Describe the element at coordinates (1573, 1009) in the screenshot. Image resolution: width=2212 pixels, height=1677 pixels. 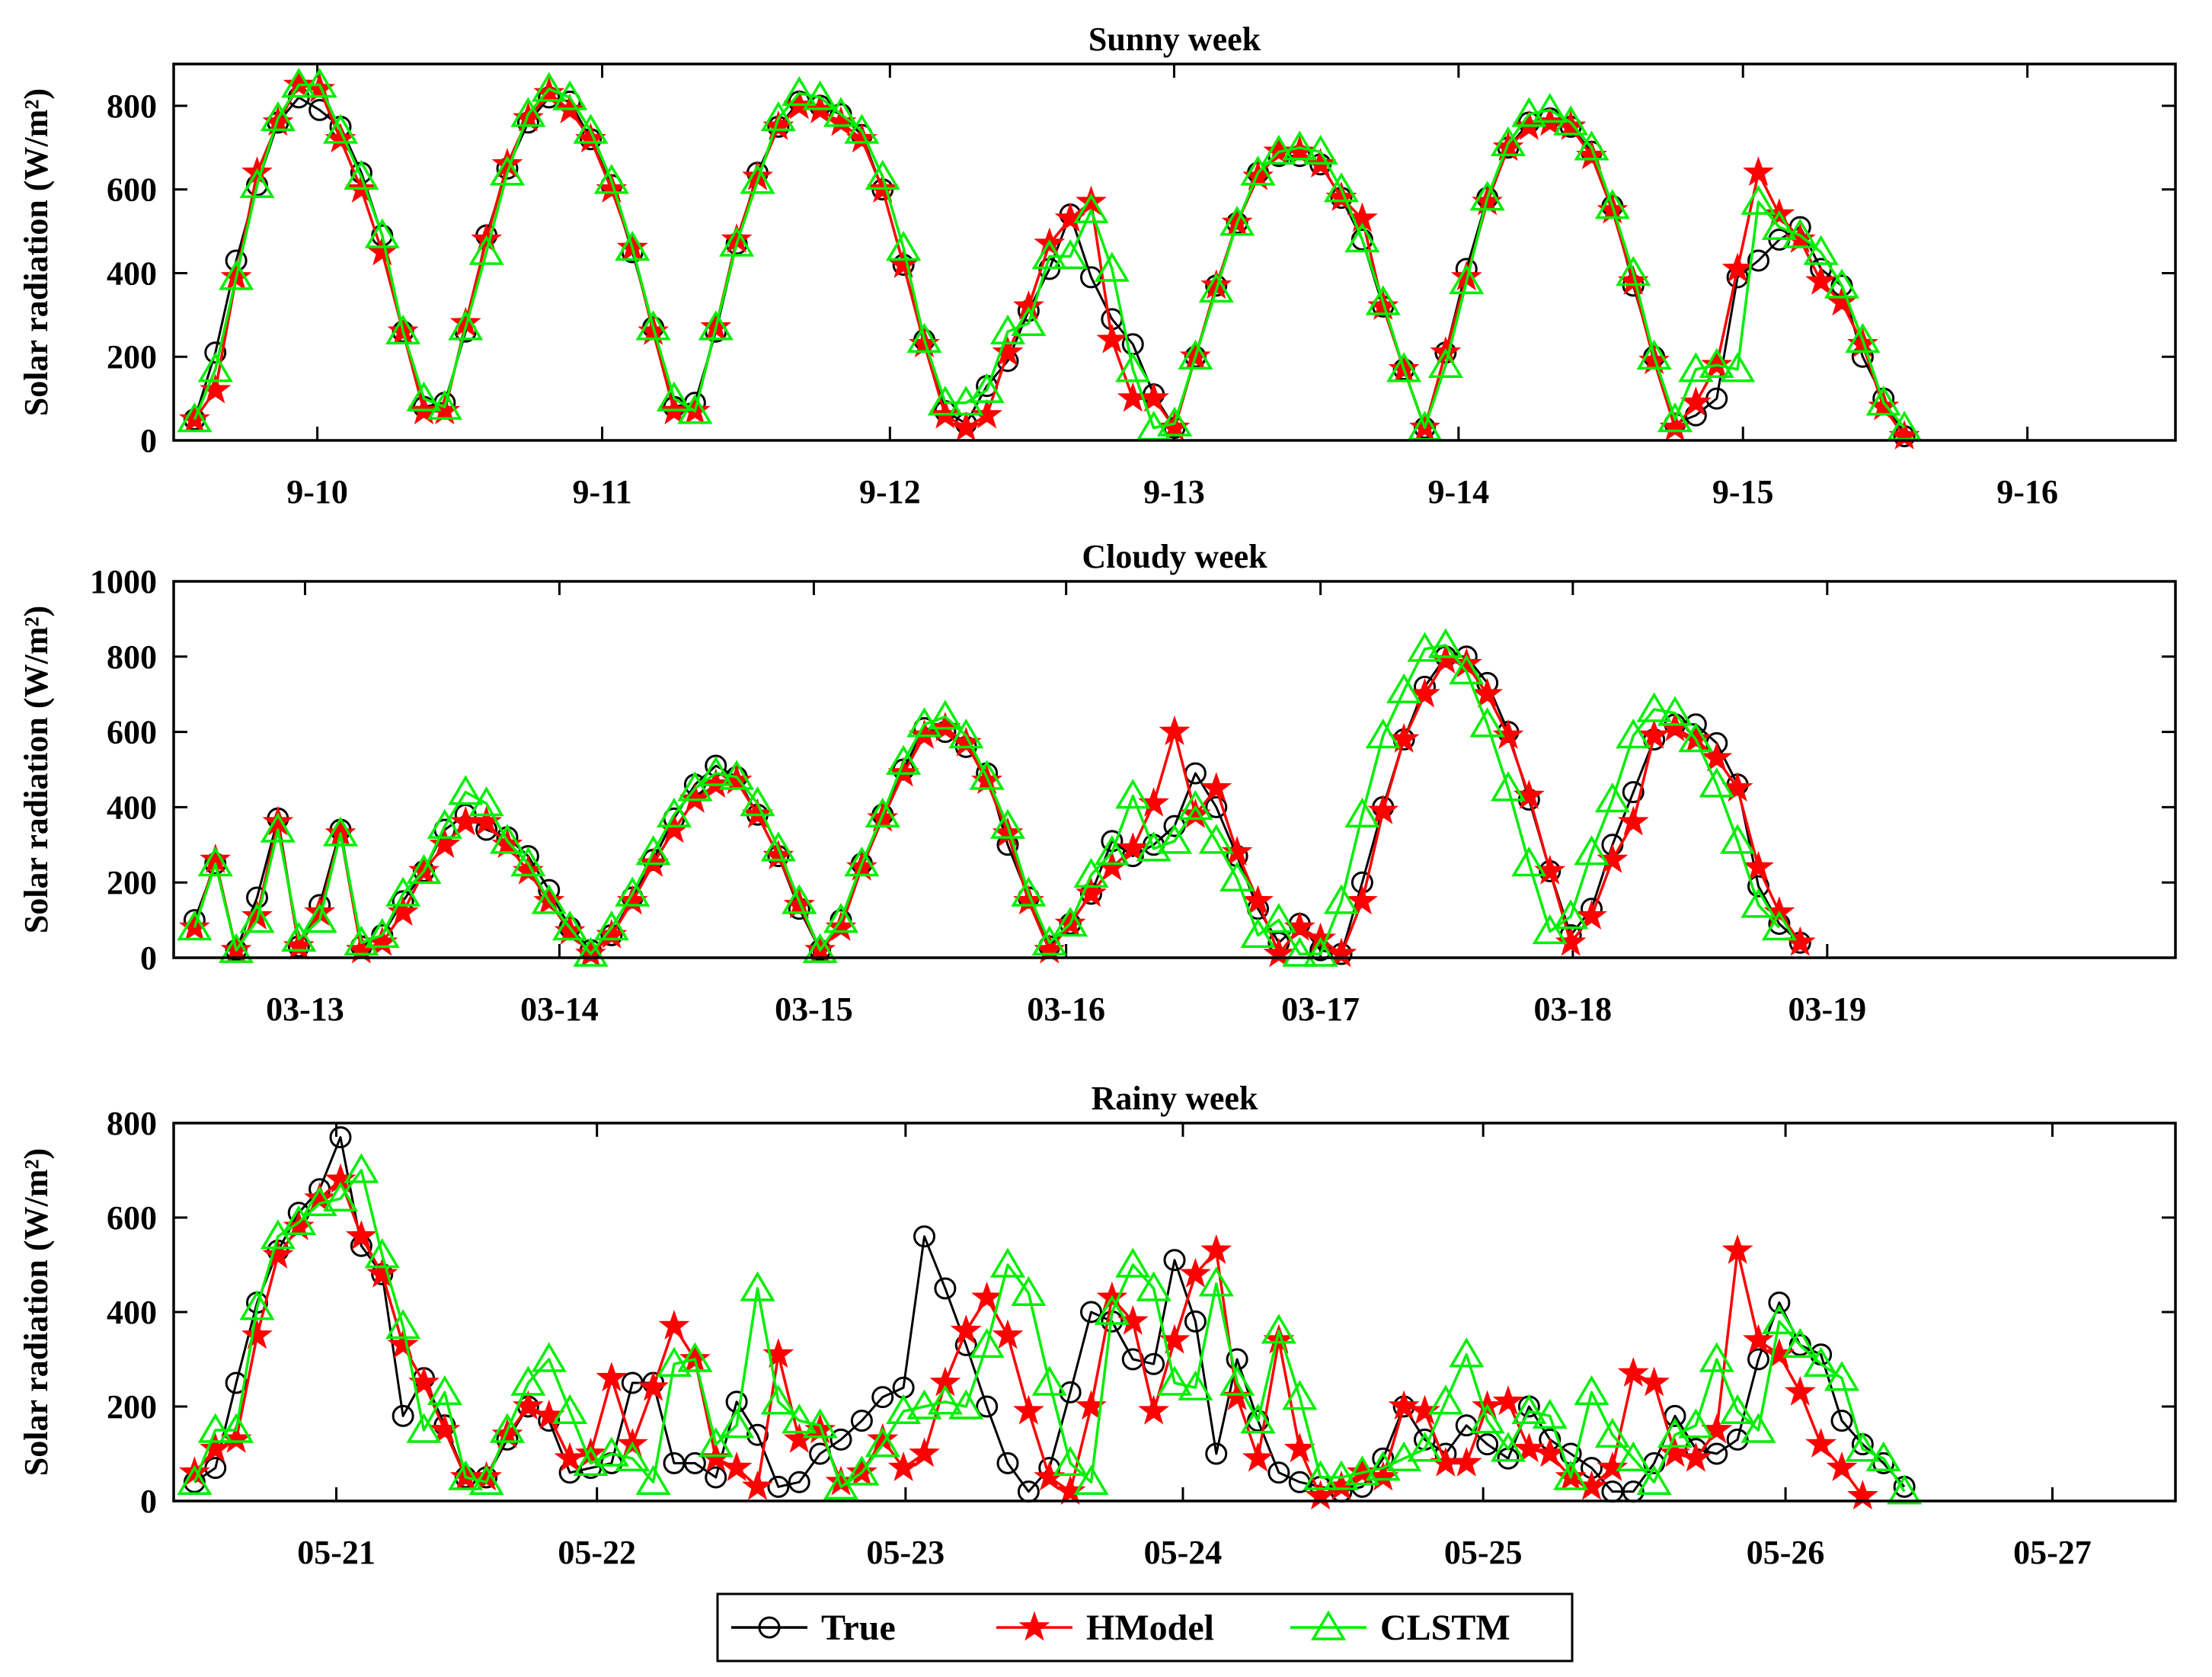
I see `x-tick-label: 03-18` at that location.